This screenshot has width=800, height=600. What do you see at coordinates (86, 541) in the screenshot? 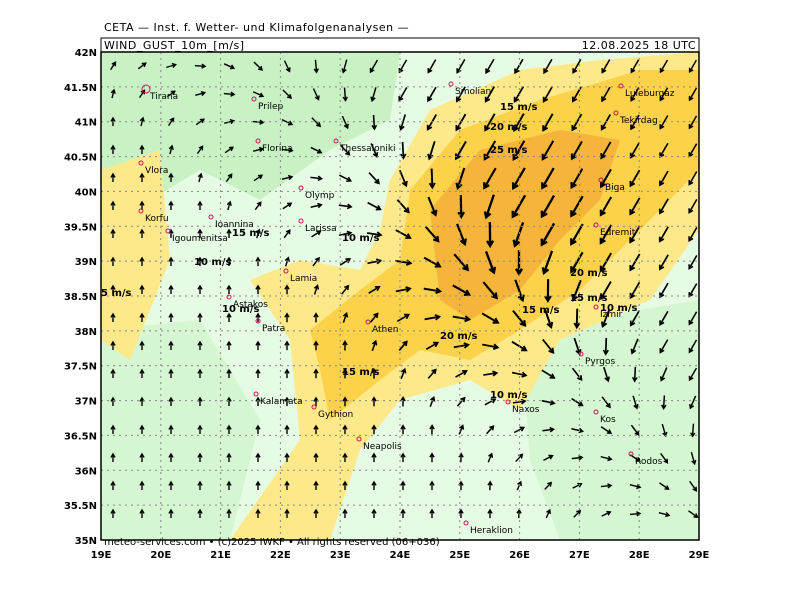
I see `lat-label: 35N` at bounding box center [86, 541].